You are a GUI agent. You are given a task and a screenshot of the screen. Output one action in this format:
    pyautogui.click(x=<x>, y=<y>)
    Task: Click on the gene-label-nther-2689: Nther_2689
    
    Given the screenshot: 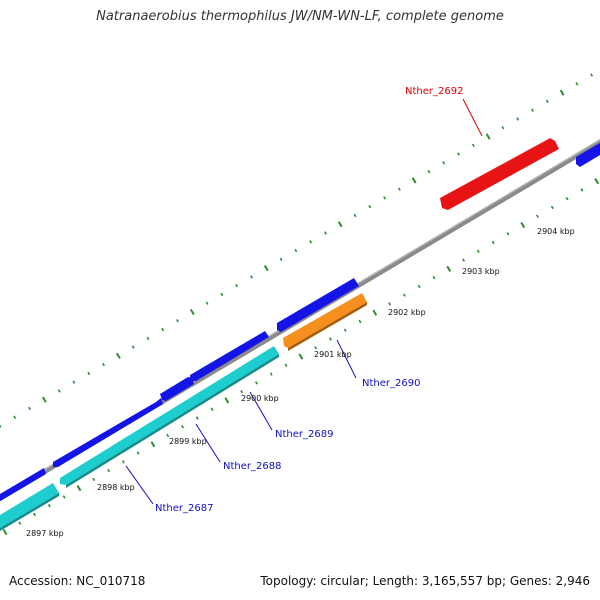 What is the action you would take?
    pyautogui.click(x=304, y=434)
    